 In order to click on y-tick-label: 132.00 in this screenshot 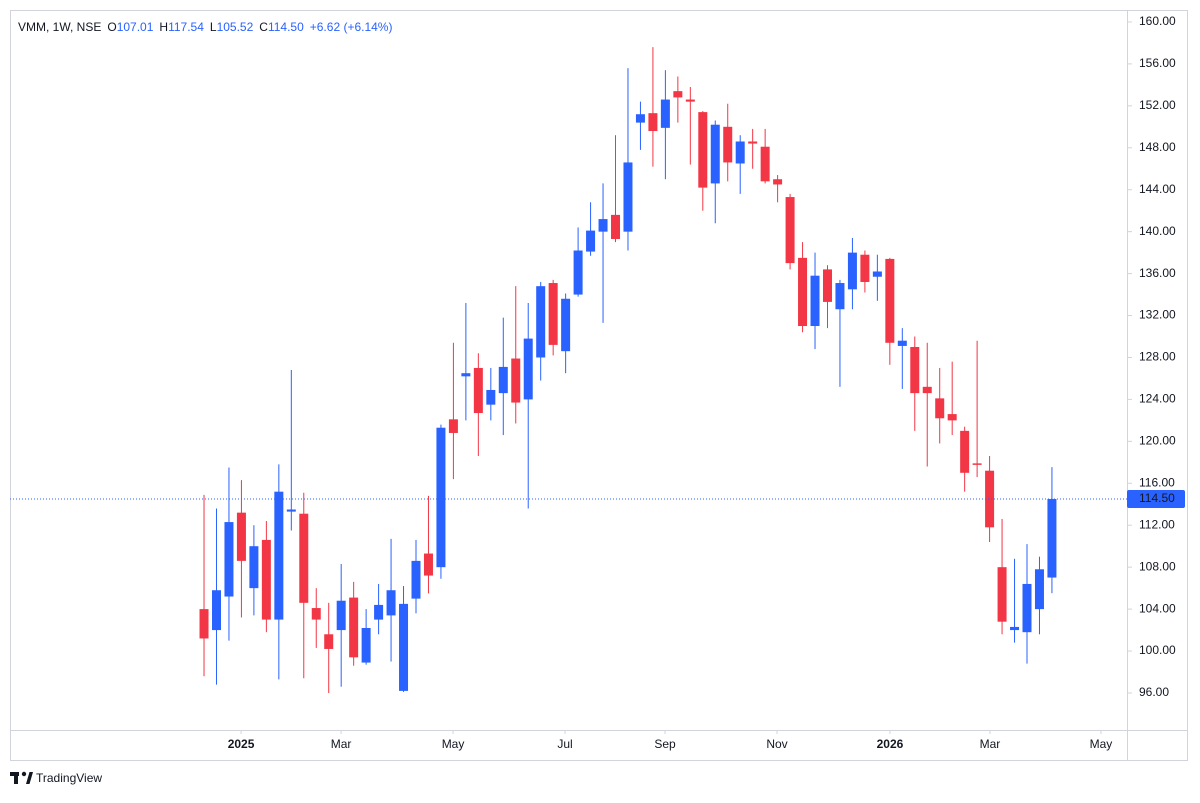, I will do `click(1157, 315)`.